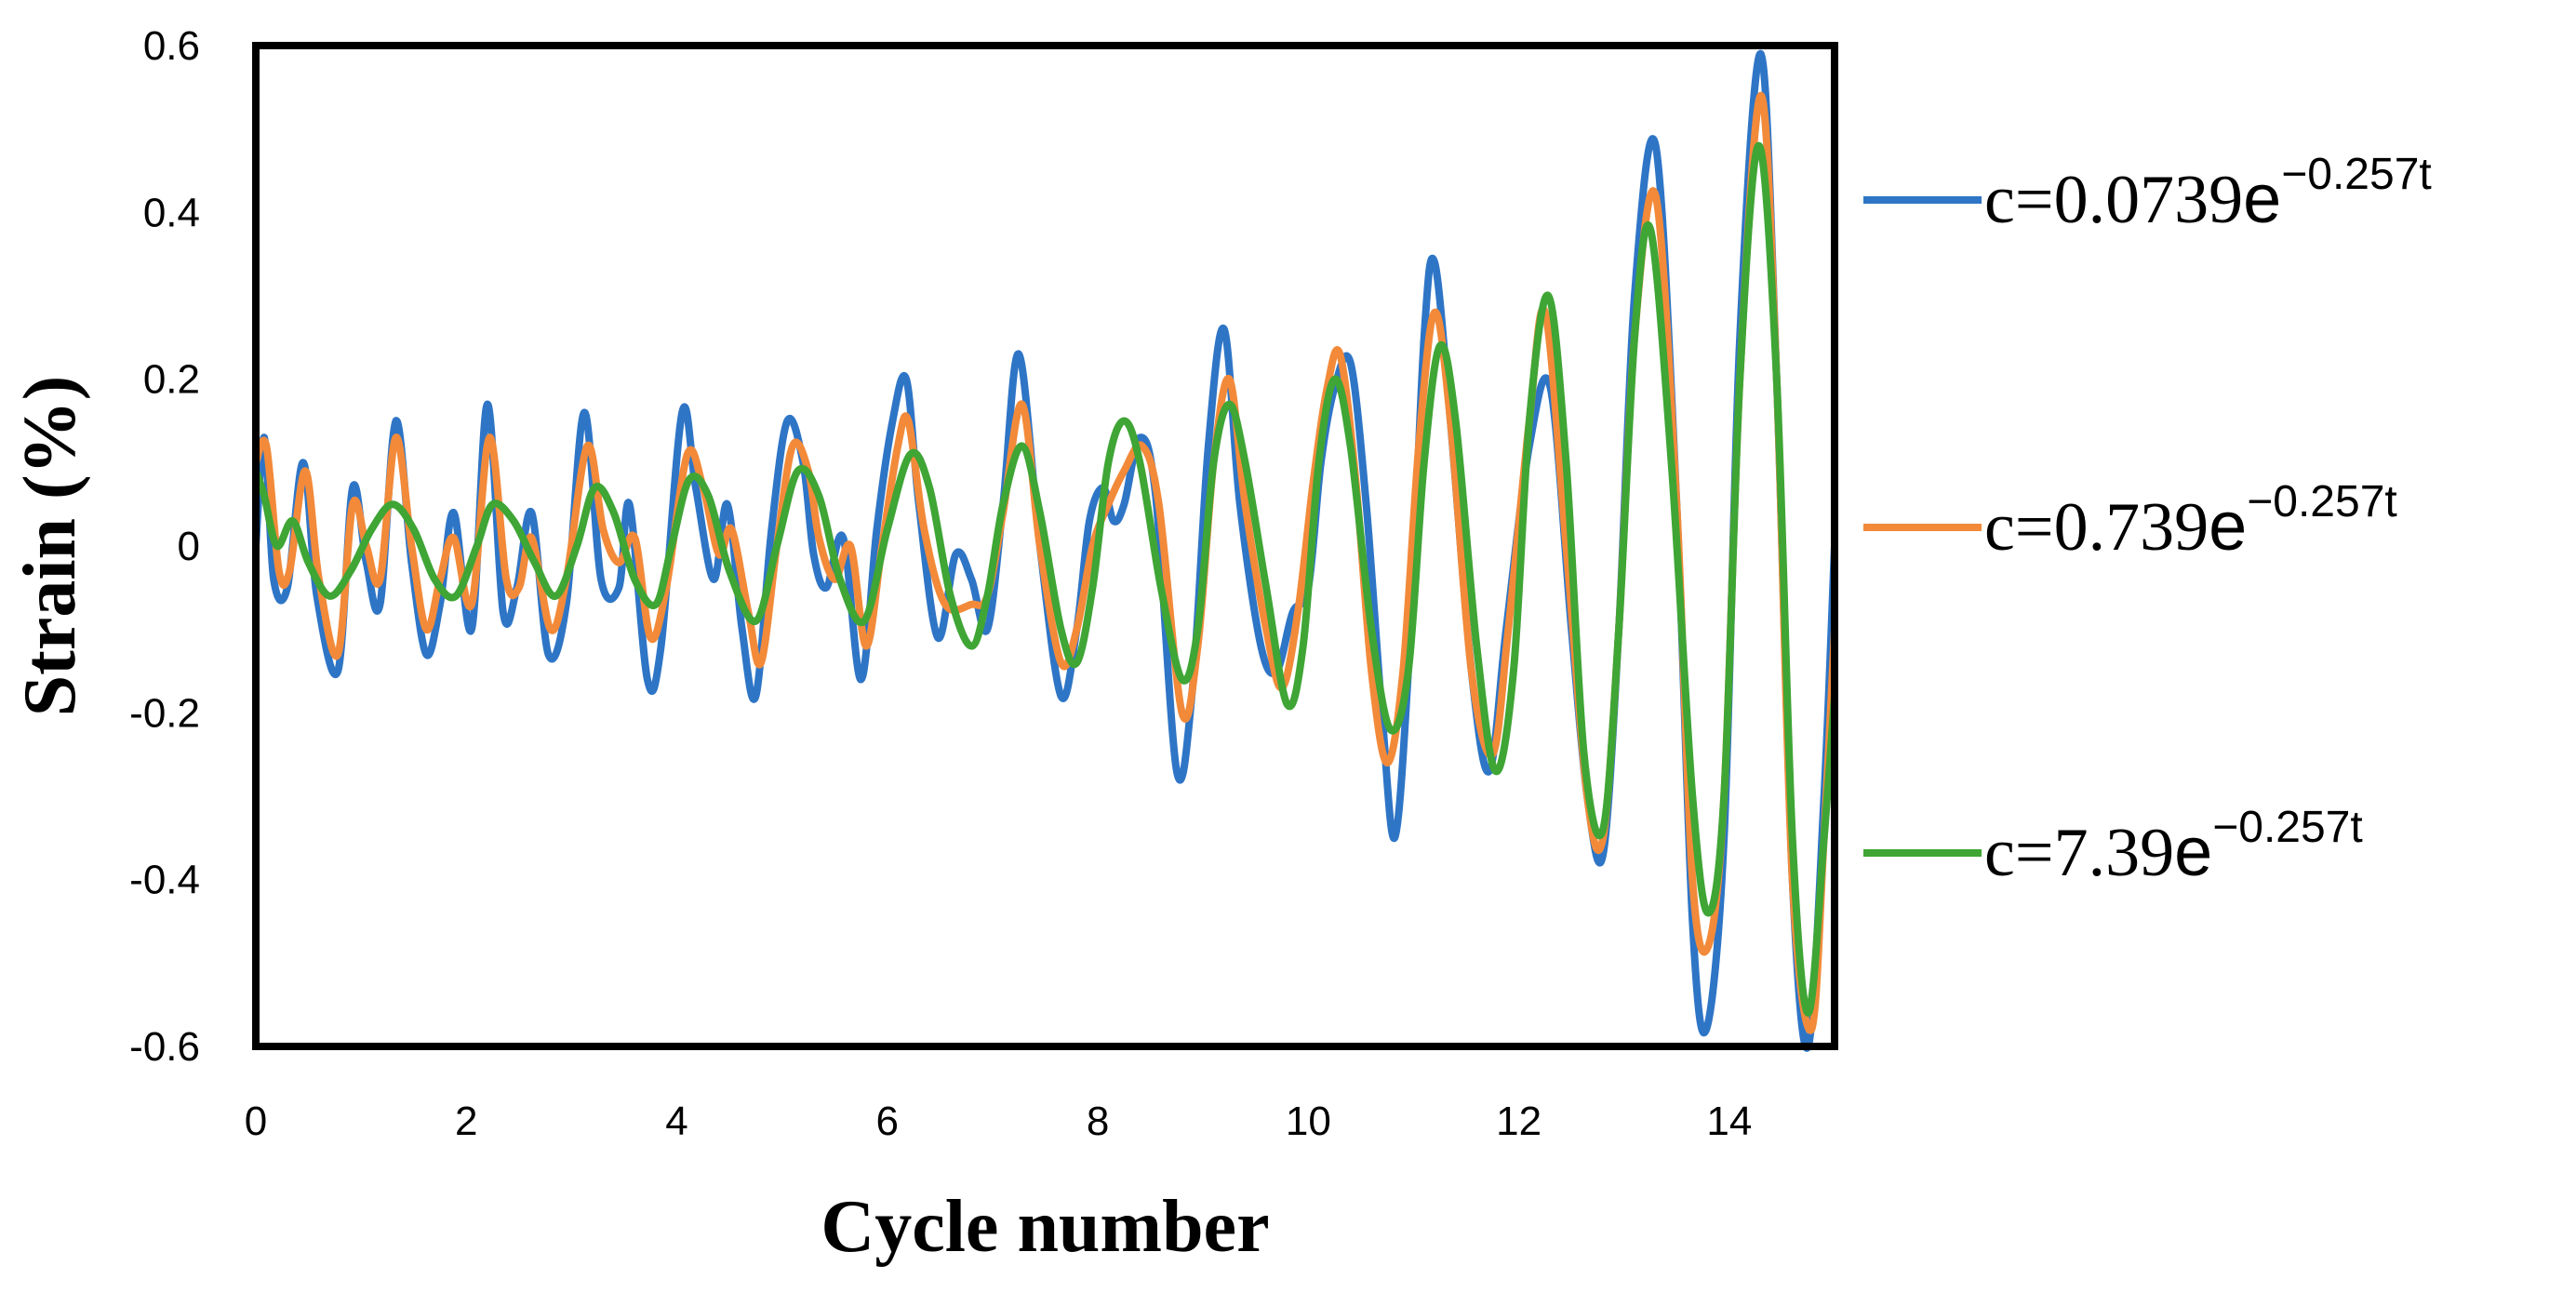 The height and width of the screenshot is (1292, 2576). Describe the element at coordinates (164, 713) in the screenshot. I see `y-tick-label: -0.2` at that location.